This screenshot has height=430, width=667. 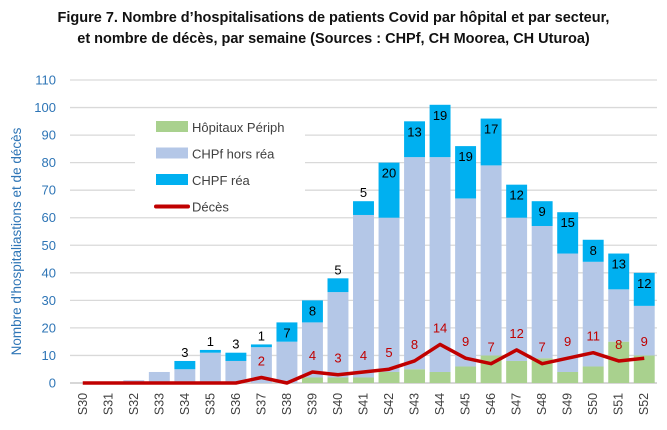 What do you see at coordinates (49, 327) in the screenshot?
I see `y-tick-label: 20` at bounding box center [49, 327].